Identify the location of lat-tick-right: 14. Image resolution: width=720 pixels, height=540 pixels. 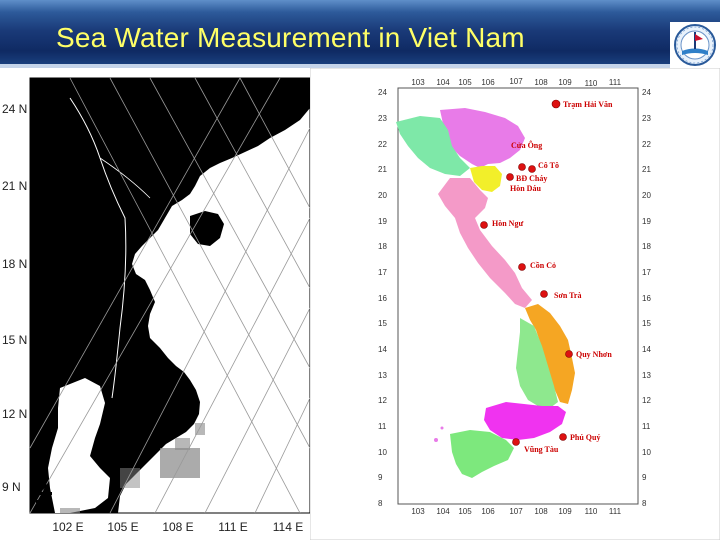
(646, 349).